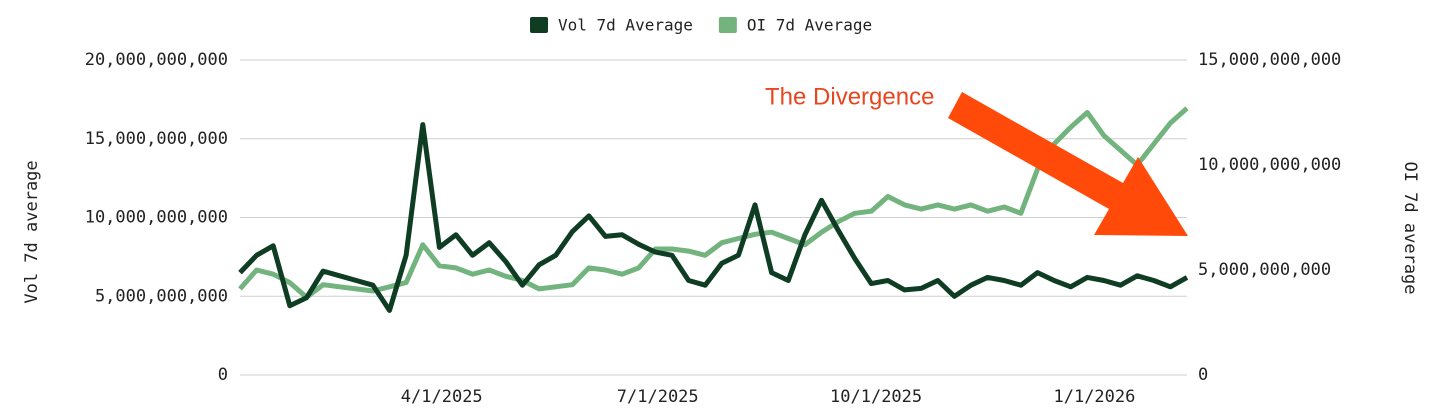 This screenshot has width=1440, height=420. What do you see at coordinates (32, 231) in the screenshot?
I see `y-axis-title: Vol 7d average` at bounding box center [32, 231].